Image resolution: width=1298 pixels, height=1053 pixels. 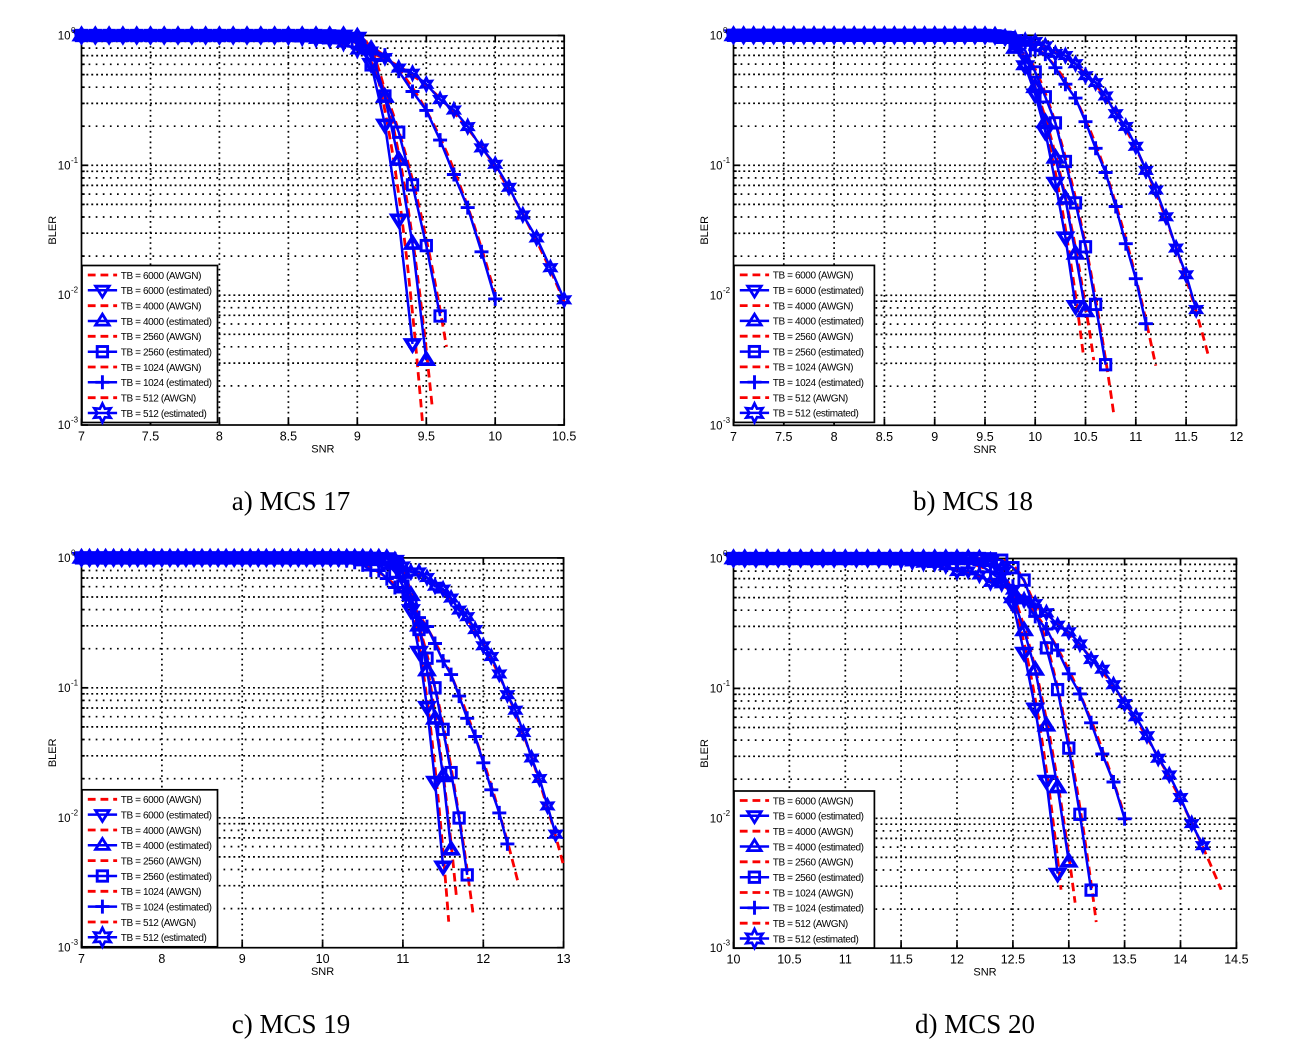 What do you see at coordinates (1124, 960) in the screenshot?
I see `svg-text: 13.5` at bounding box center [1124, 960].